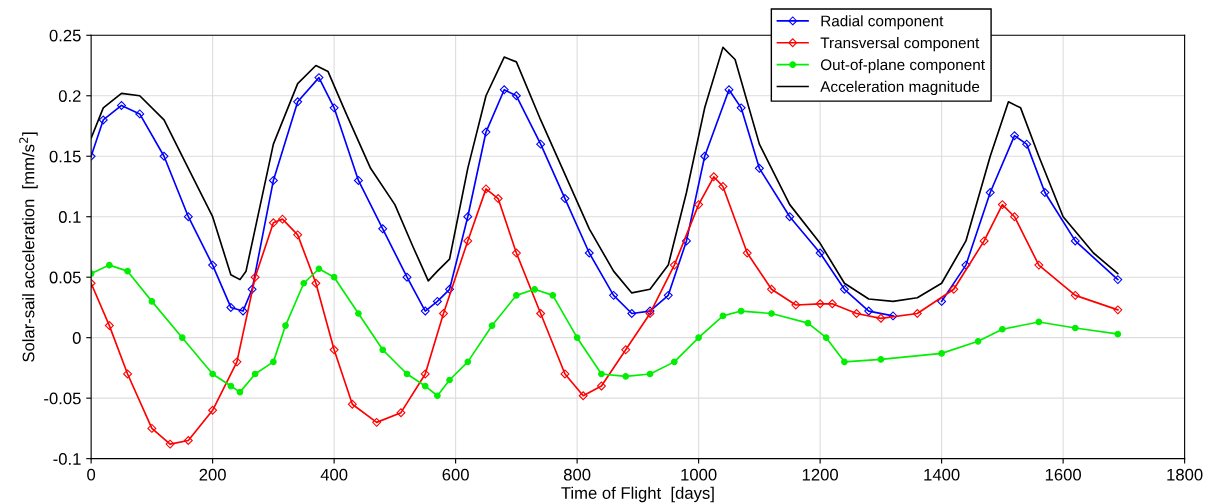 This screenshot has width=1215, height=504. I want to click on x-tick-label: 200, so click(212, 474).